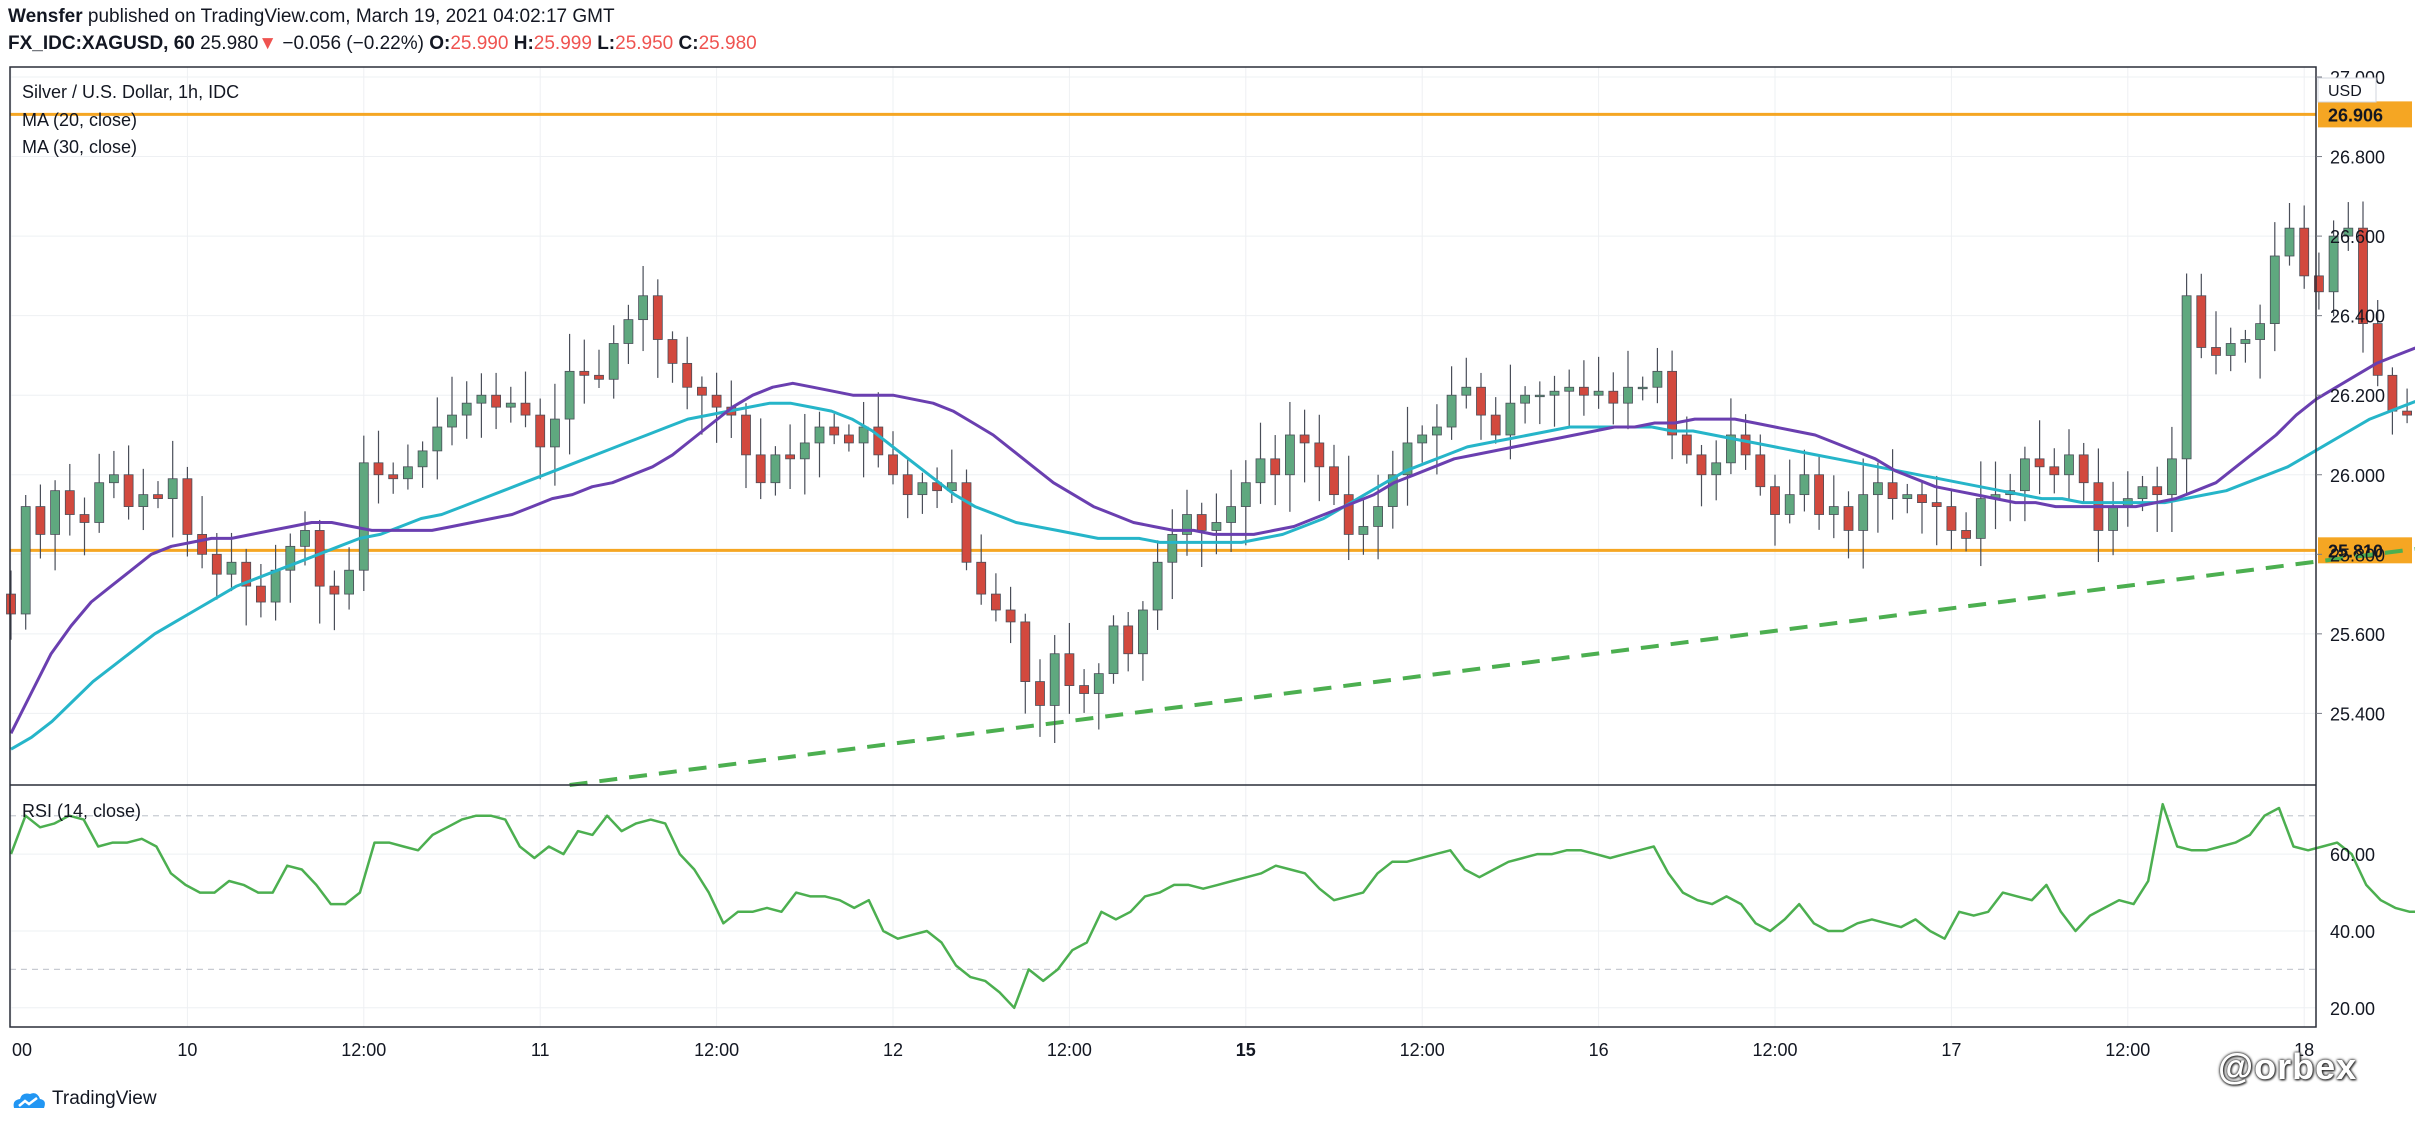  What do you see at coordinates (2352, 855) in the screenshot?
I see `rsi-tick-label: 60.00` at bounding box center [2352, 855].